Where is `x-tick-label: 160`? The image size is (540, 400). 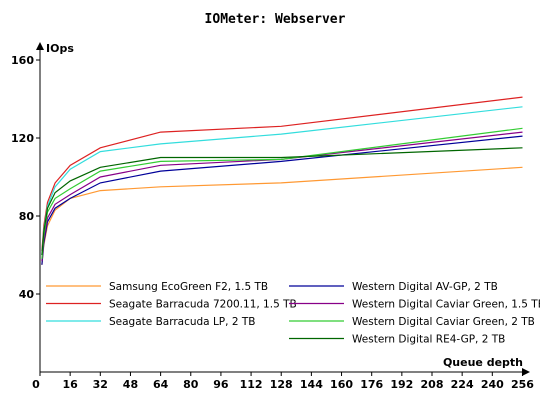
x-tick-label: 160 is located at coordinates (341, 384).